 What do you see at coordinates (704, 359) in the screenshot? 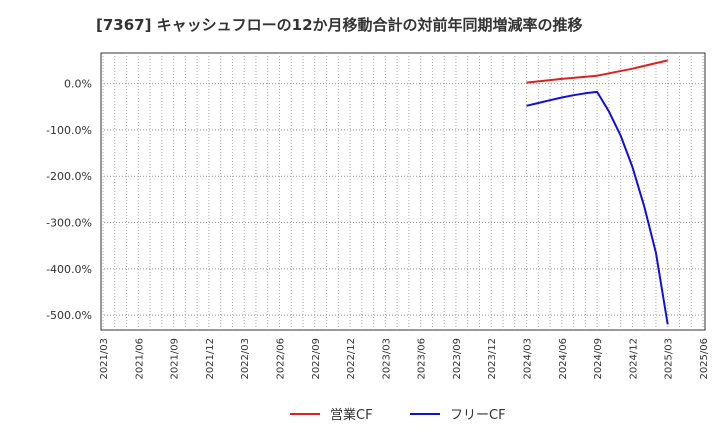
I see `x-tick-label: 2025/06` at bounding box center [704, 359].